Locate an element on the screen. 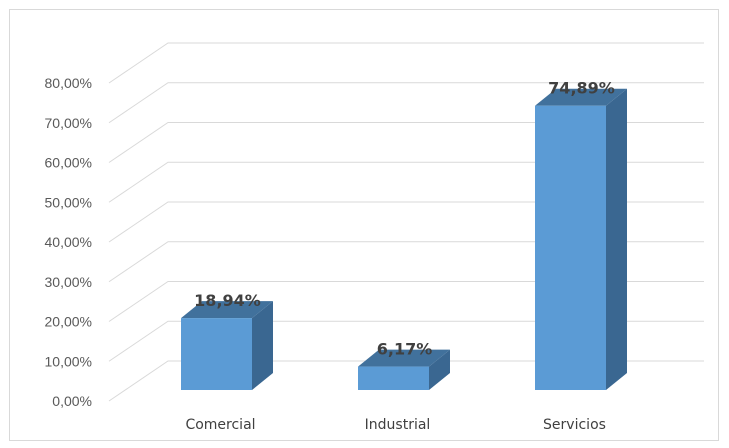 This screenshot has width=729, height=448. x-axis: Comercial Industrial Servicios is located at coordinates (395, 425).